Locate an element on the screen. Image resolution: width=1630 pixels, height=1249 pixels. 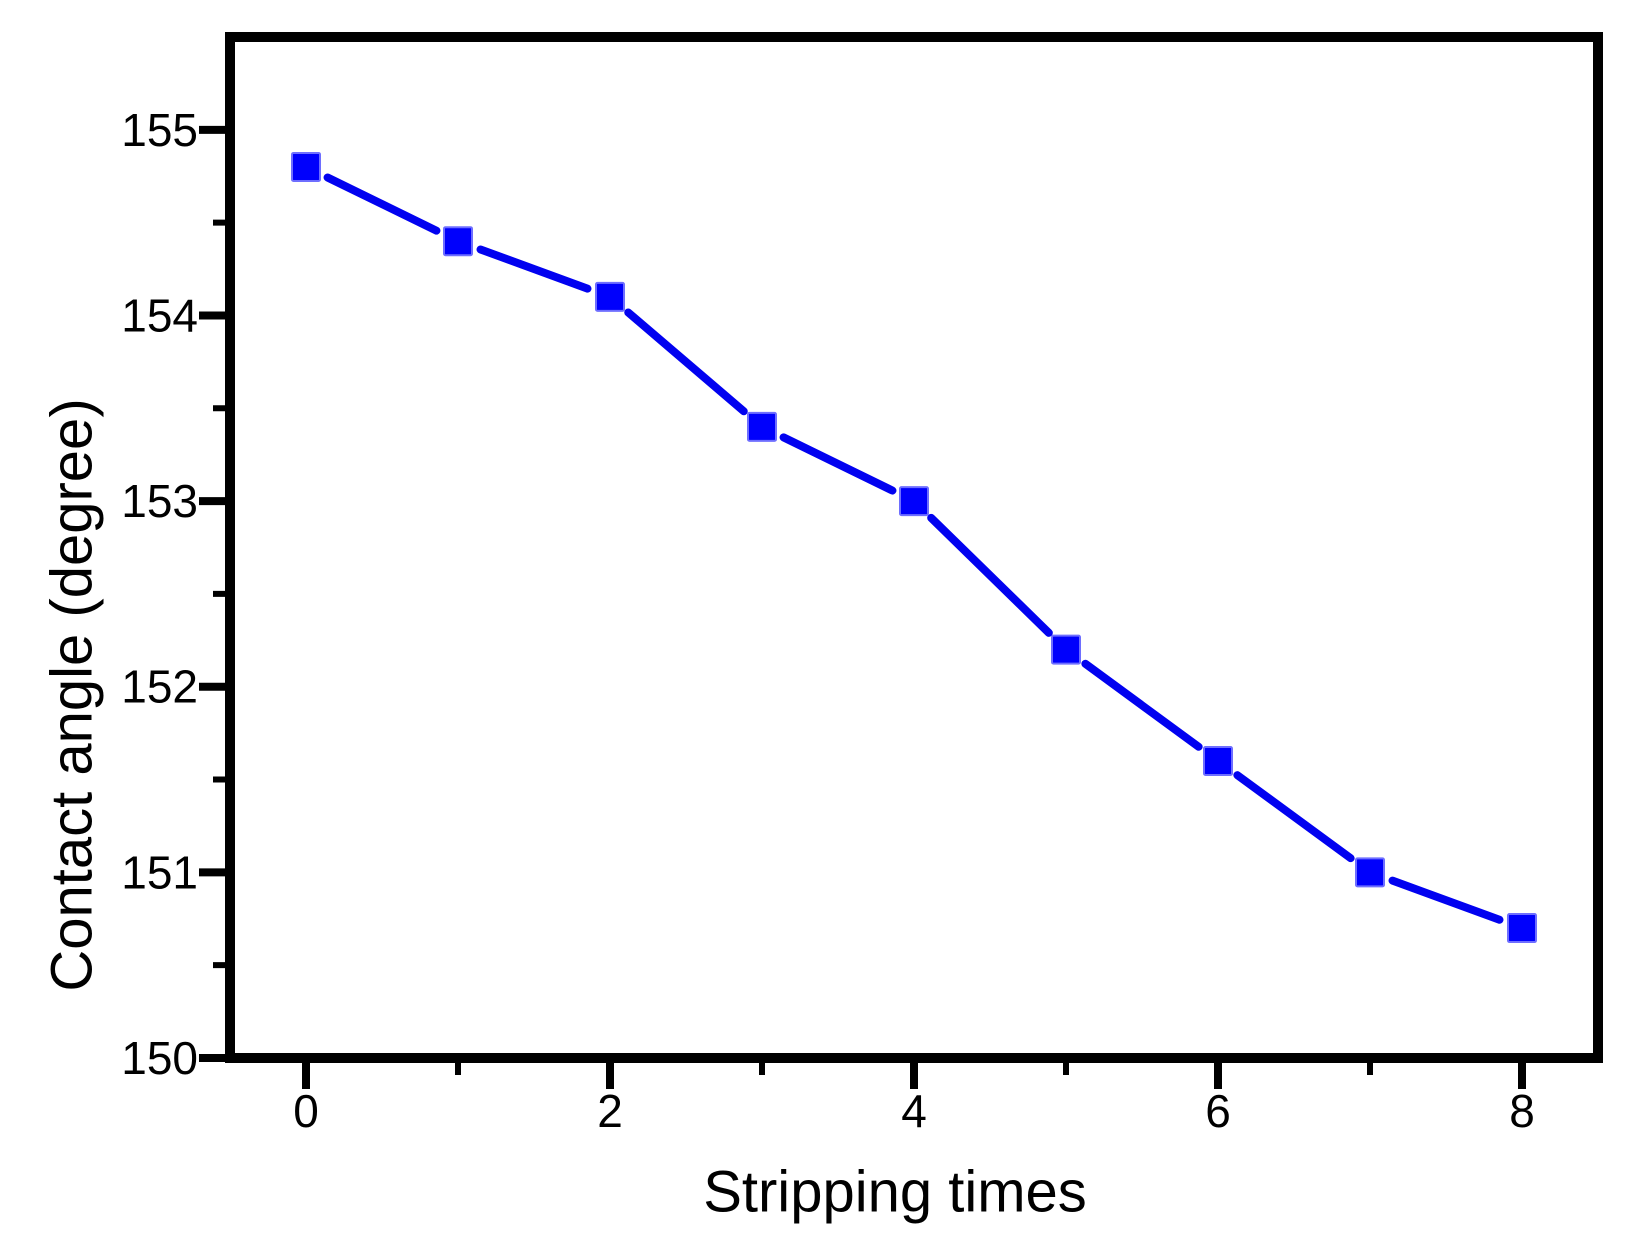
x-tick-label: 6 is located at coordinates (1218, 1111).